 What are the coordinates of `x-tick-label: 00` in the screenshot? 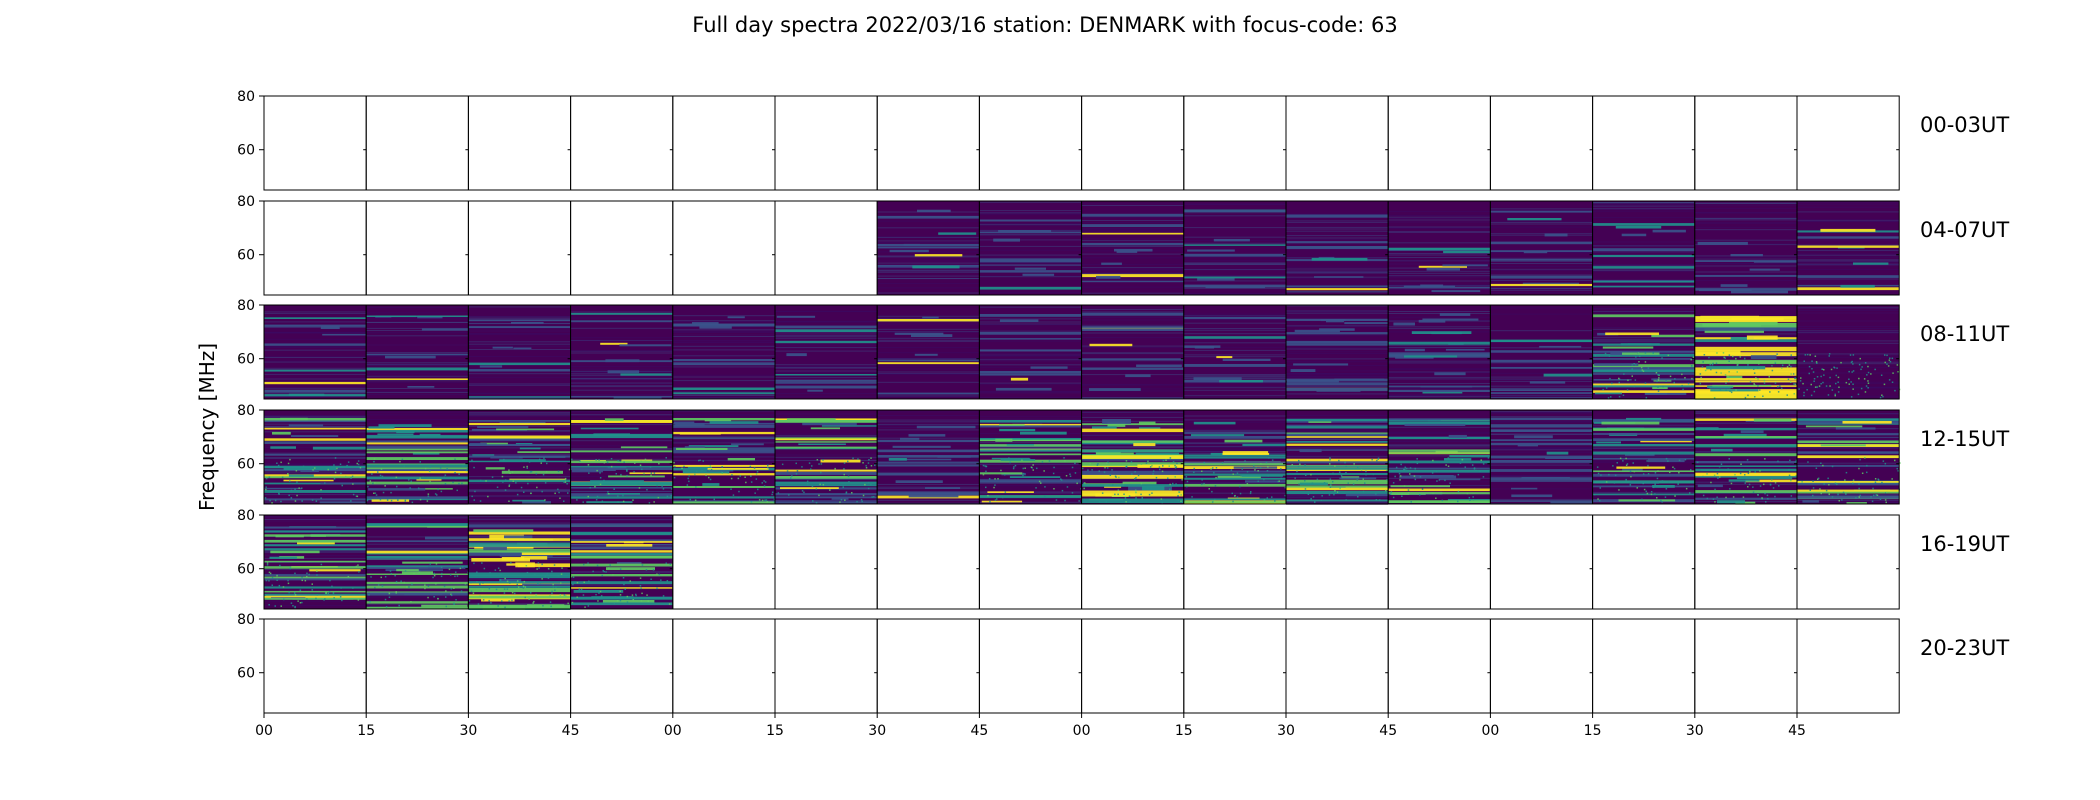 It's located at (1490, 731).